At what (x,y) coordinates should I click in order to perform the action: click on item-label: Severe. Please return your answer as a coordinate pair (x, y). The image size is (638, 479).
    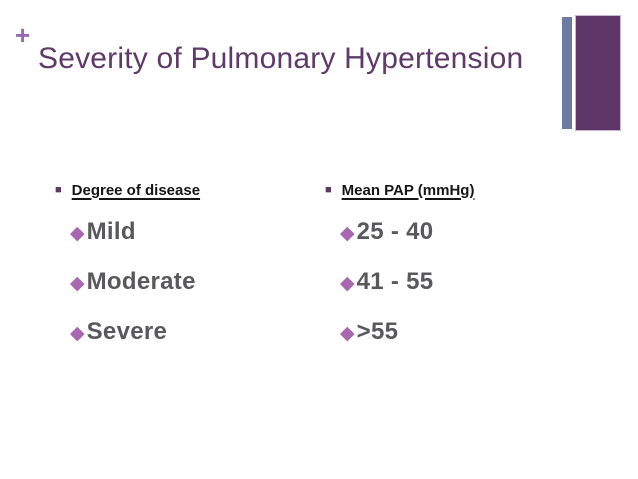
    Looking at the image, I should click on (127, 331).